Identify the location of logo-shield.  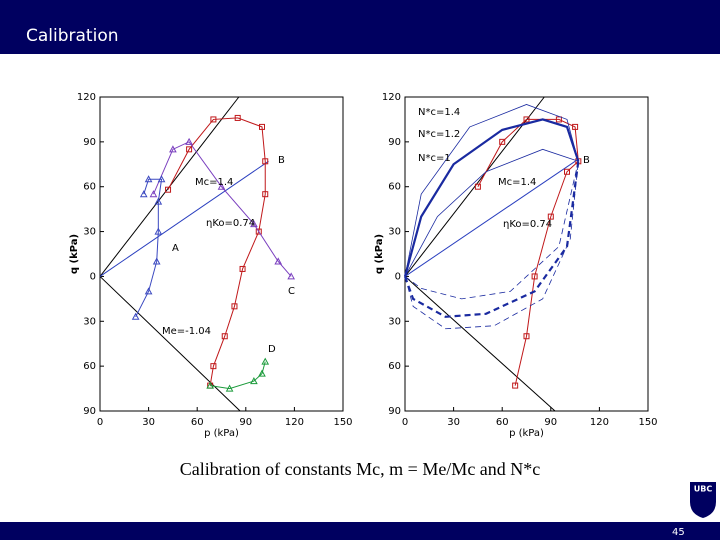
(703, 500).